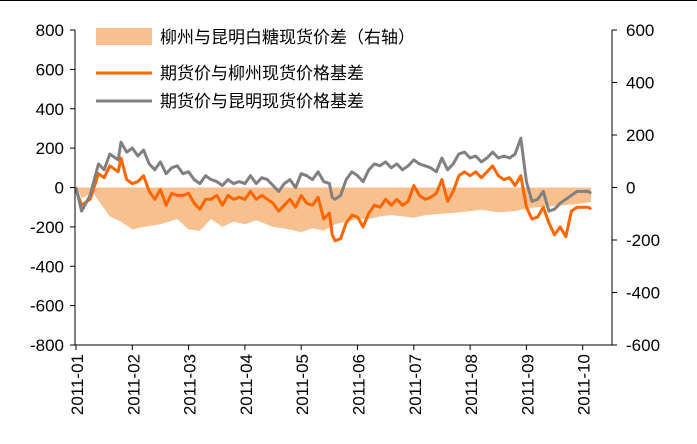 The height and width of the screenshot is (444, 697). I want to click on right-tick-label: -200, so click(643, 240).